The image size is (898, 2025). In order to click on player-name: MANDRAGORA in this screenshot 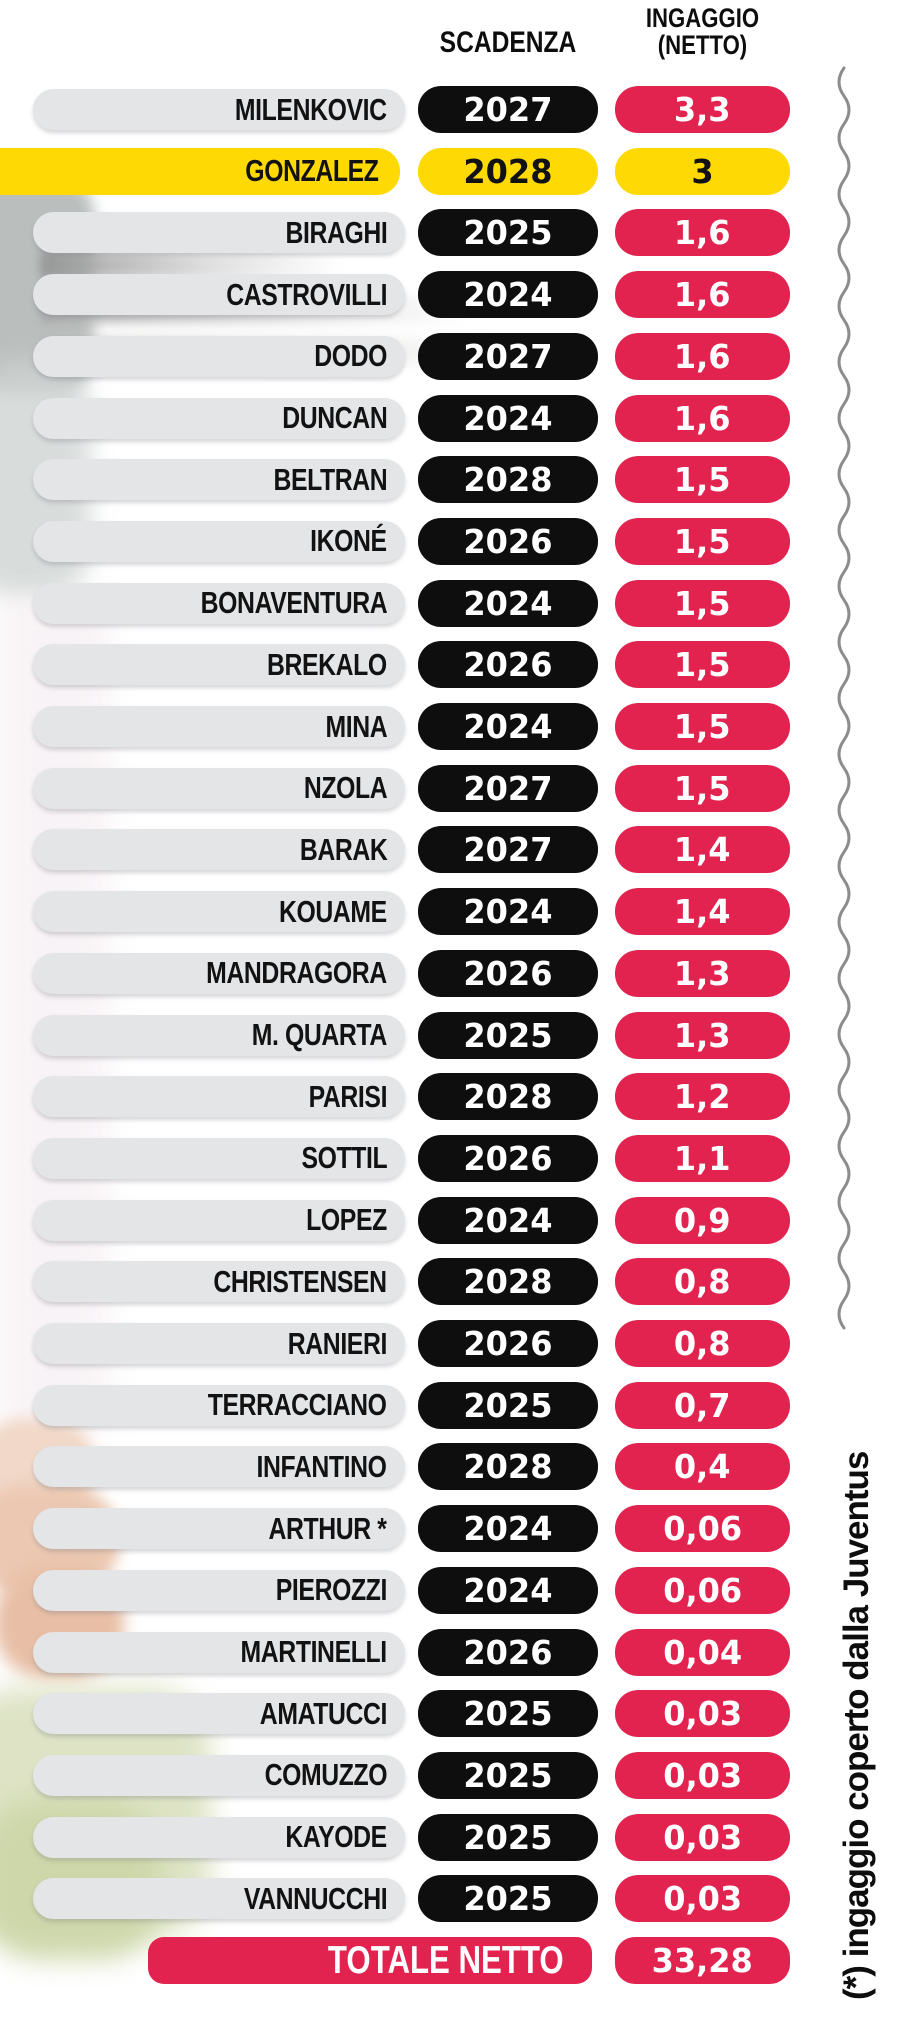, I will do `click(296, 973)`.